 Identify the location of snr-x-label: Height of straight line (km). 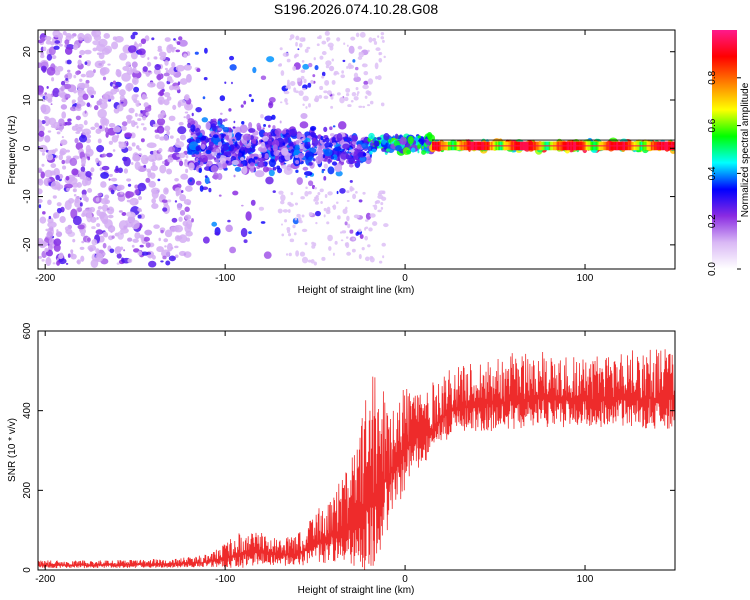
(356, 590).